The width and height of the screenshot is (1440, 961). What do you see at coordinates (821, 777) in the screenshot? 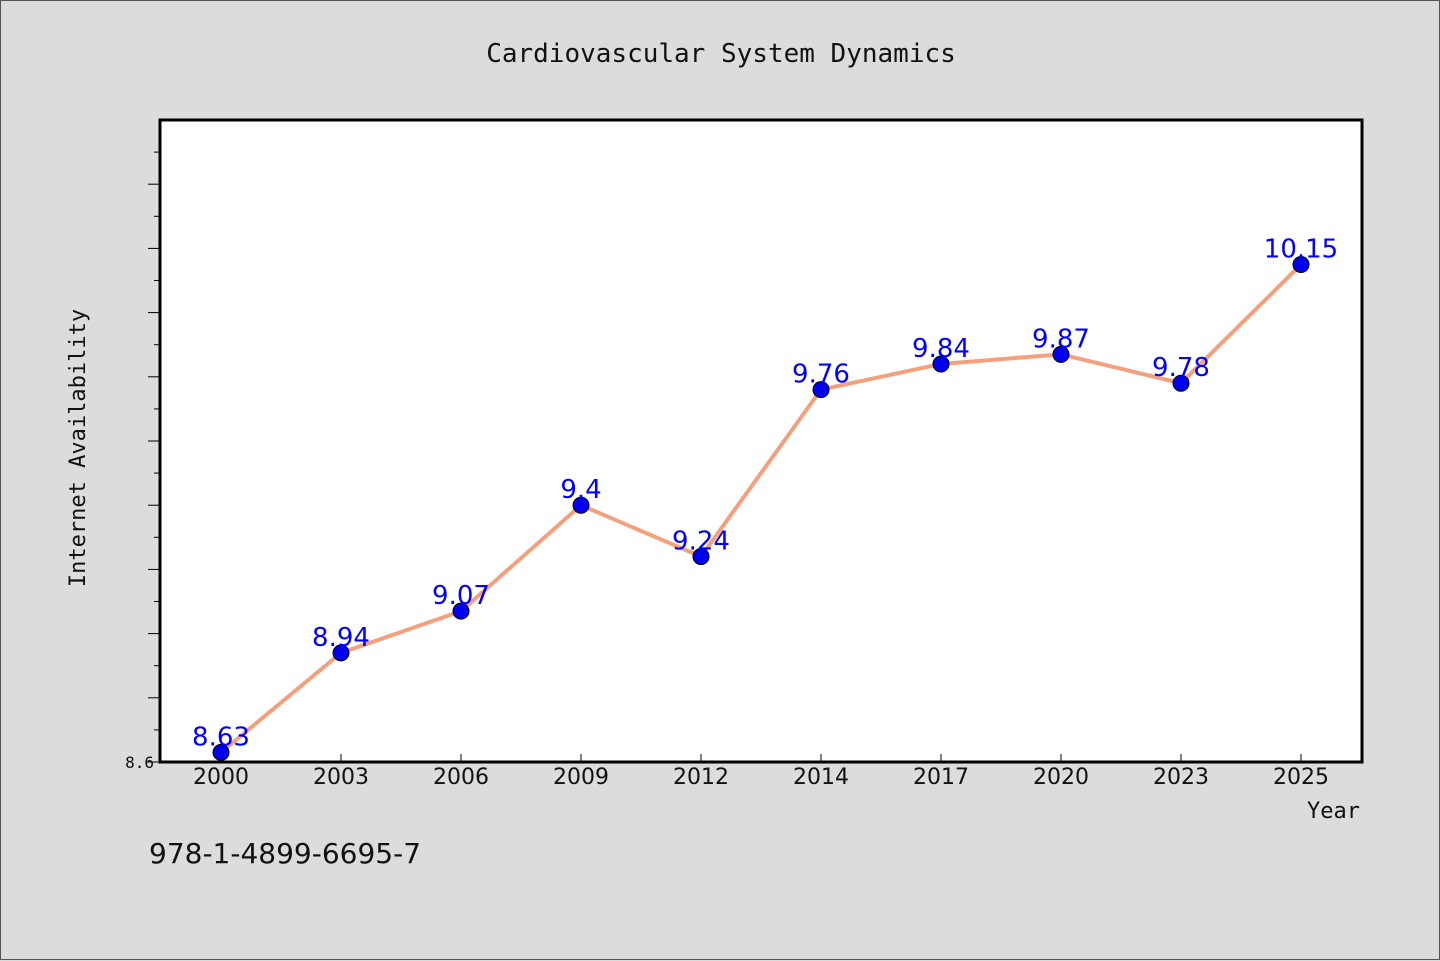
I see `x-tick-label: 2014` at bounding box center [821, 777].